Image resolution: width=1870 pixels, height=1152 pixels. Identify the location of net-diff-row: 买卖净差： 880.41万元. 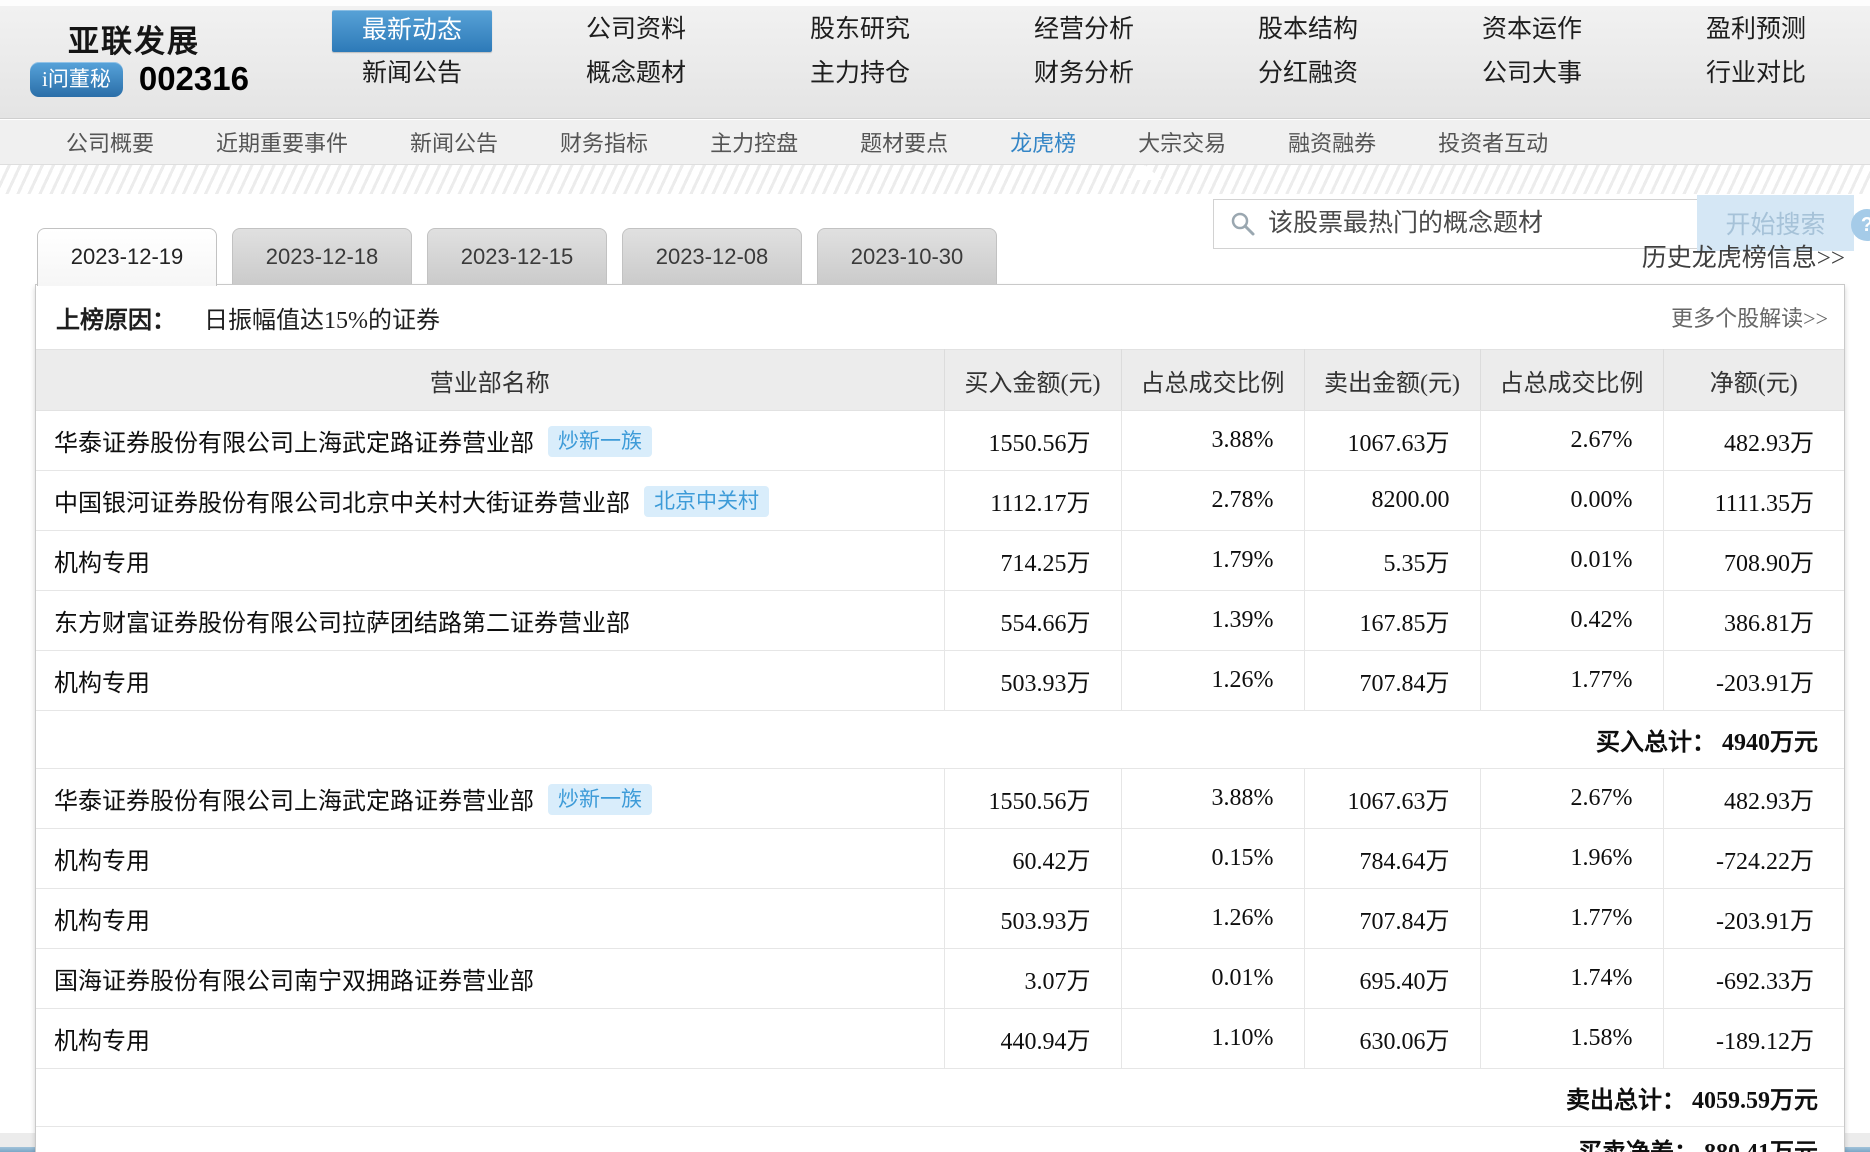
(940, 1139).